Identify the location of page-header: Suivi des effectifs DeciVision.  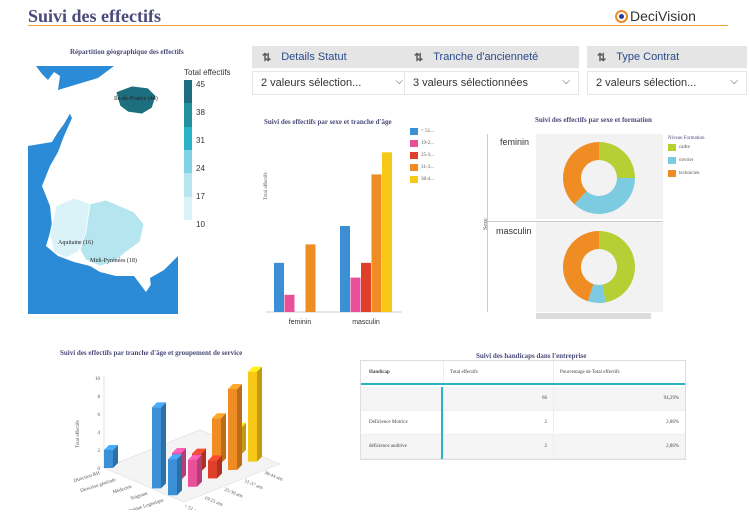
(375, 14).